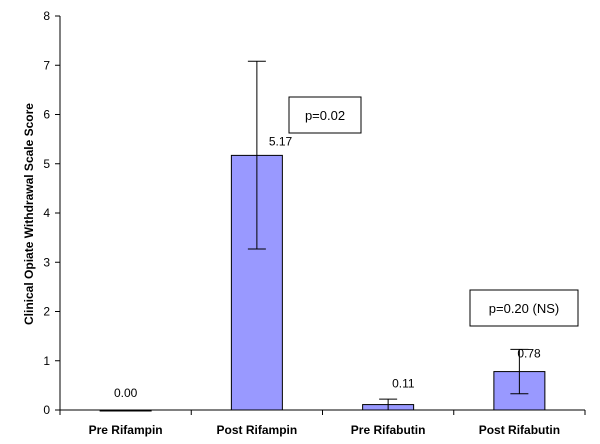 The height and width of the screenshot is (444, 600). Describe the element at coordinates (46, 213) in the screenshot. I see `y-tick-label: 4` at that location.